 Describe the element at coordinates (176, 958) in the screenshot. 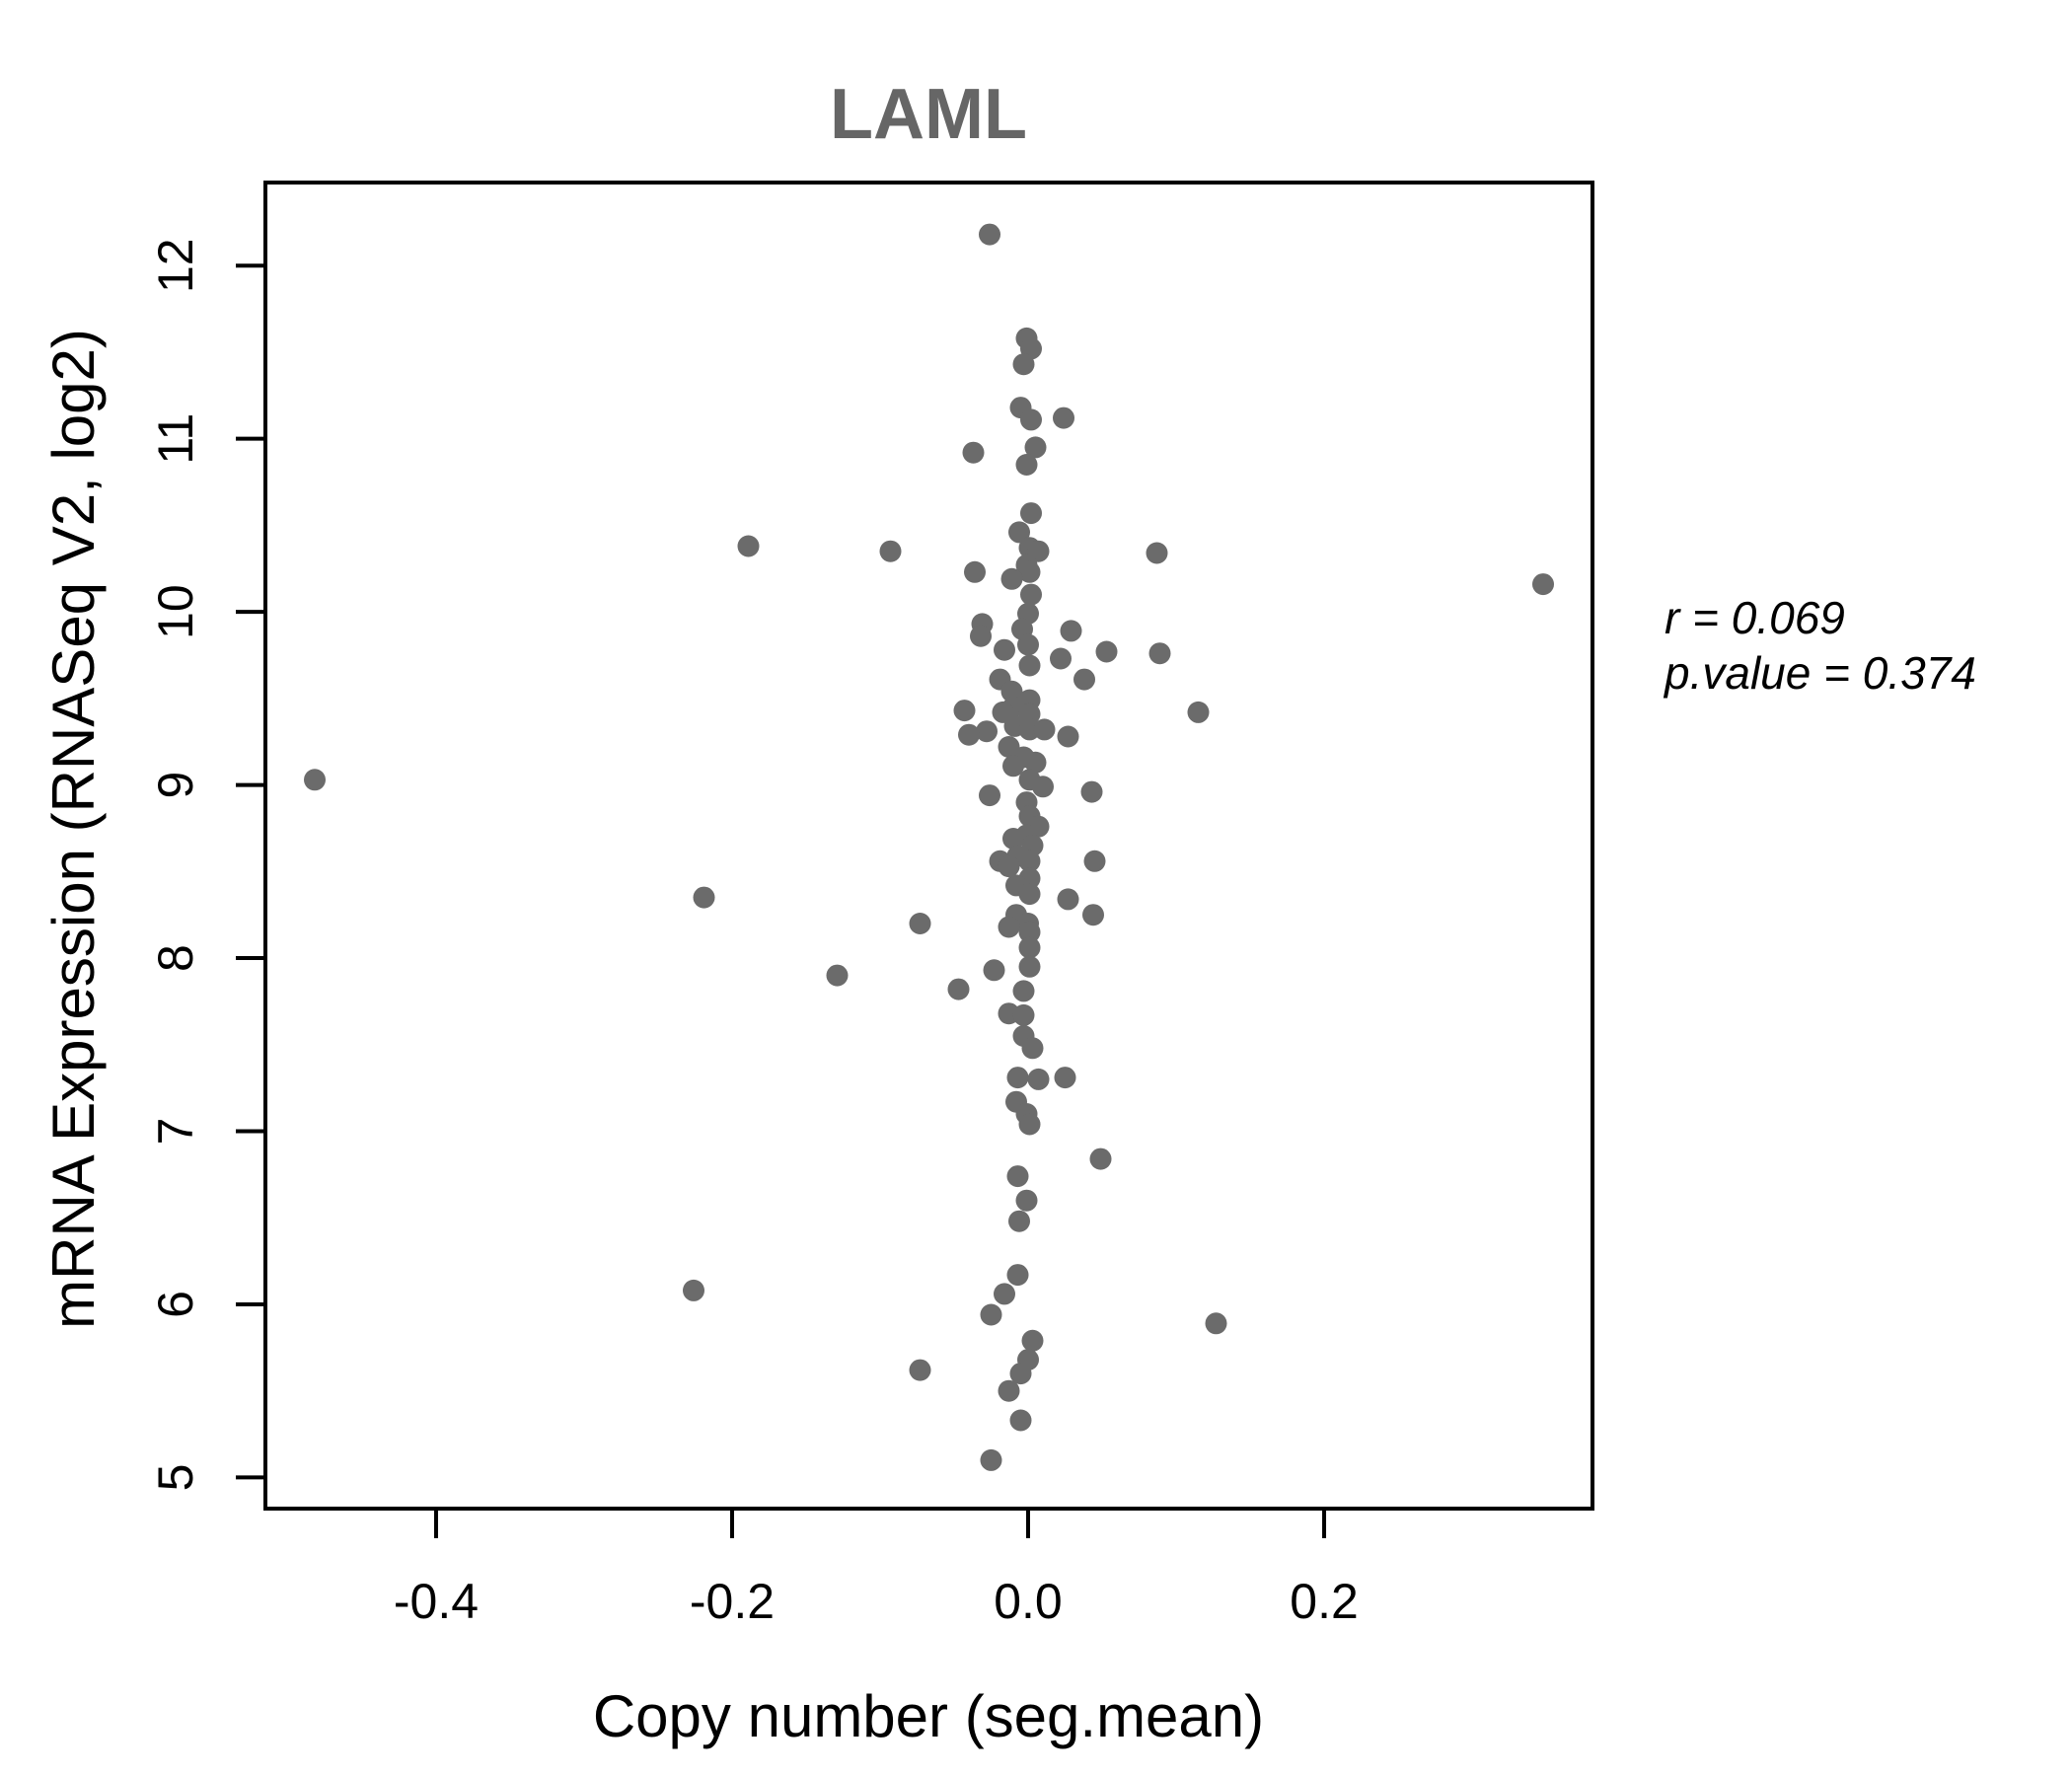

I see `y-tick-label: 8` at that location.